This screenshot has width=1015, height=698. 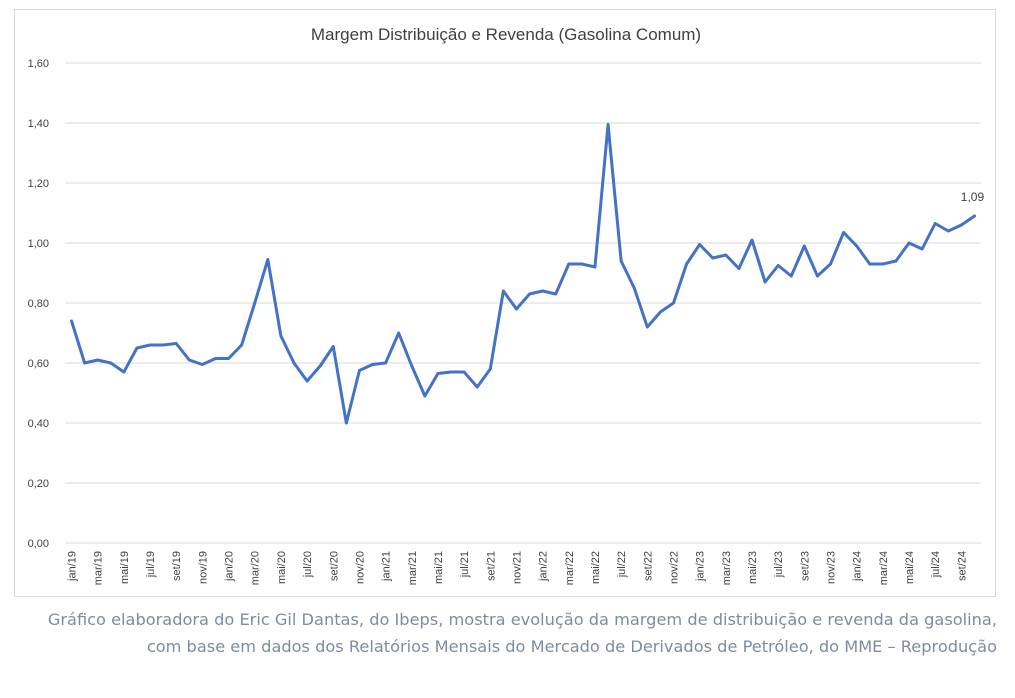 I want to click on data-label: 1,09, so click(x=973, y=197).